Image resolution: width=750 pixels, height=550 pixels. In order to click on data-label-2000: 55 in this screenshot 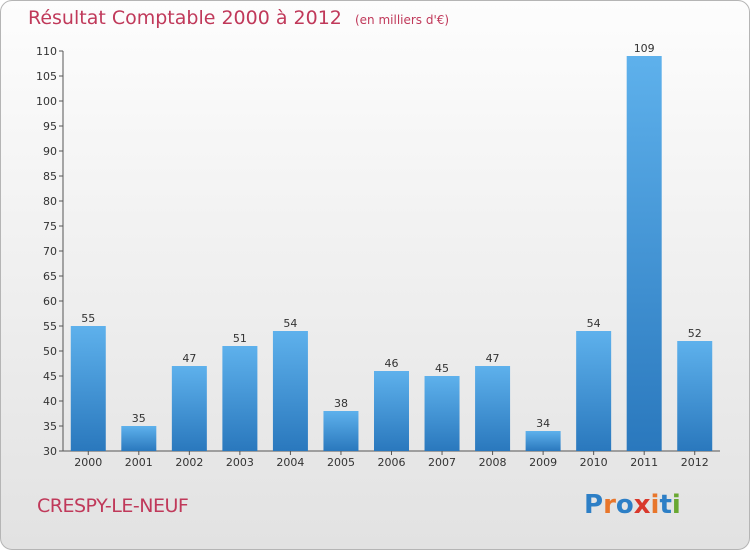, I will do `click(88, 318)`.